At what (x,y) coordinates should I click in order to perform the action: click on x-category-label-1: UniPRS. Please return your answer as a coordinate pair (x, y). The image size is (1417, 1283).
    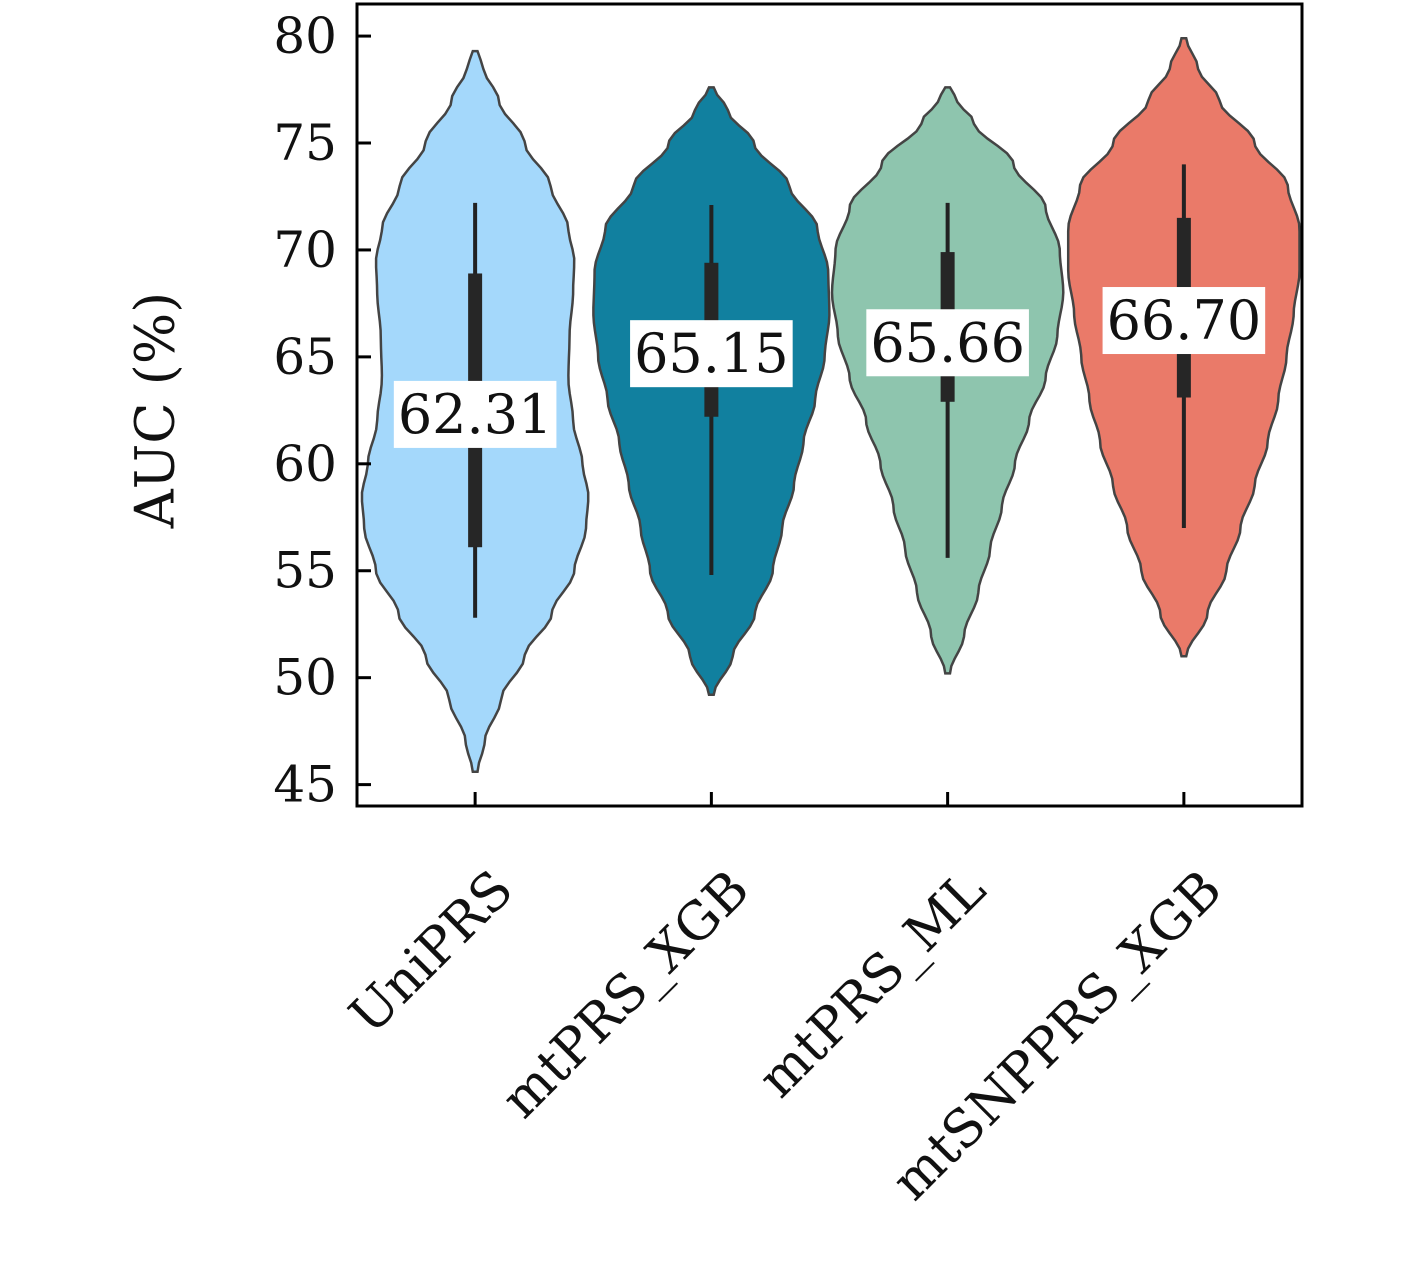
    Looking at the image, I should click on (431, 952).